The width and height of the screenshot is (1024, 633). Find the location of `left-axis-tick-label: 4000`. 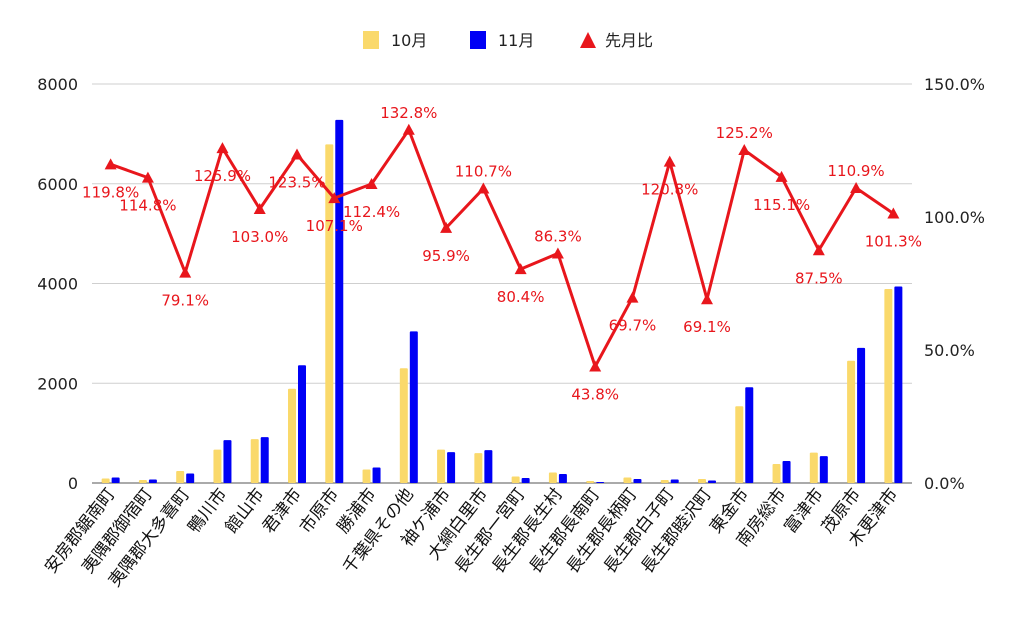

left-axis-tick-label: 4000 is located at coordinates (57, 284).